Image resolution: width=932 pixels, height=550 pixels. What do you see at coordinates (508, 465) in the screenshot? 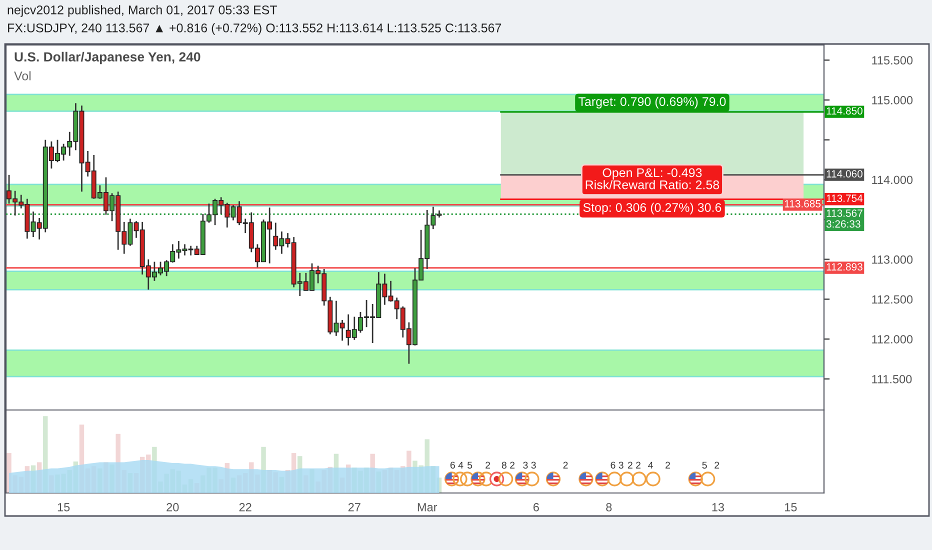
I see `annotation: 8 2` at bounding box center [508, 465].